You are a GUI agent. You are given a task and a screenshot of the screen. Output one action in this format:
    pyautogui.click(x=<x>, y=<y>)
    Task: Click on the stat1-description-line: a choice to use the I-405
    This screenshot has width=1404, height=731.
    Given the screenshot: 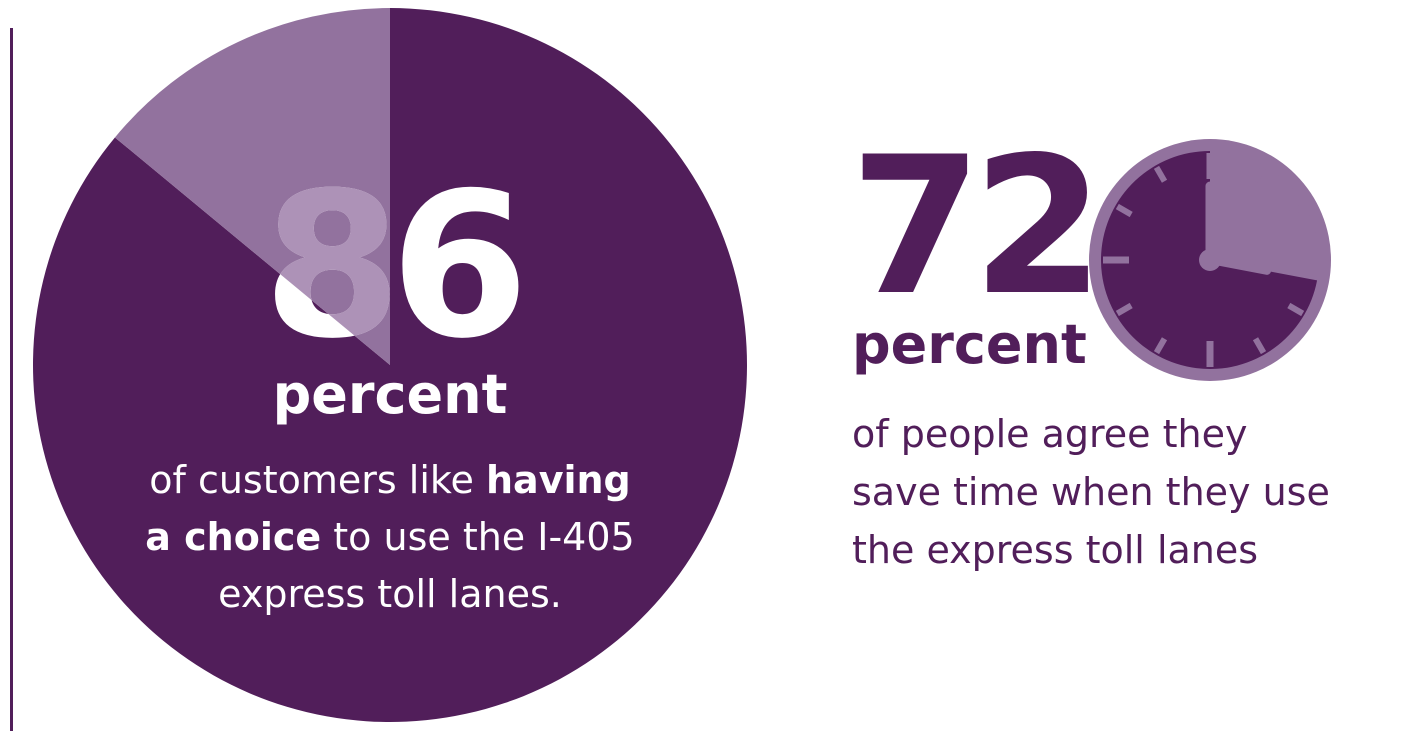 What is the action you would take?
    pyautogui.click(x=390, y=537)
    